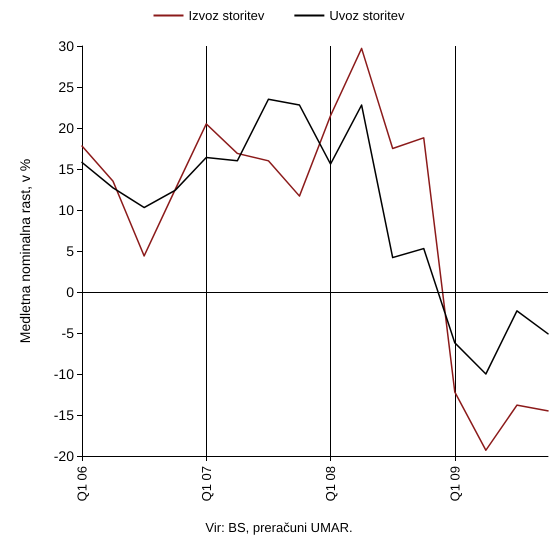 This screenshot has height=542, width=558. What do you see at coordinates (25, 251) in the screenshot?
I see `y-axis-title: Medletna nominalna rast, v %` at bounding box center [25, 251].